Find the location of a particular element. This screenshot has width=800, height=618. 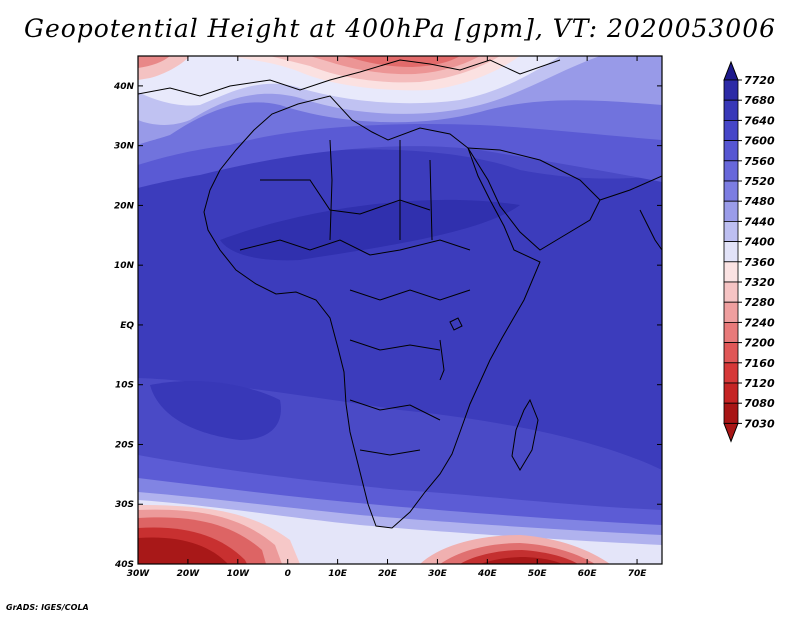

y-tick-label: EQ is located at coordinates (127, 326).